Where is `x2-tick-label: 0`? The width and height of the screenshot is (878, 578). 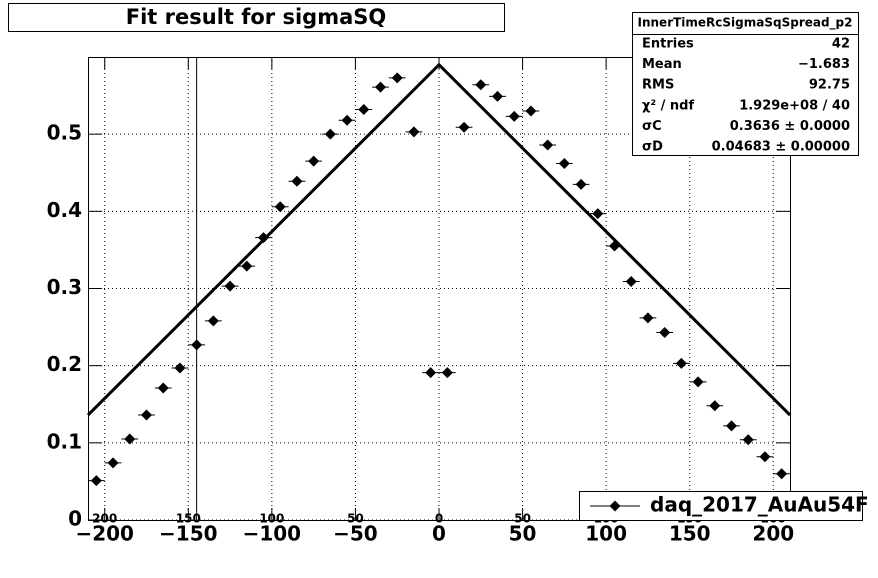
x2-tick-label: 0 is located at coordinates (439, 519).